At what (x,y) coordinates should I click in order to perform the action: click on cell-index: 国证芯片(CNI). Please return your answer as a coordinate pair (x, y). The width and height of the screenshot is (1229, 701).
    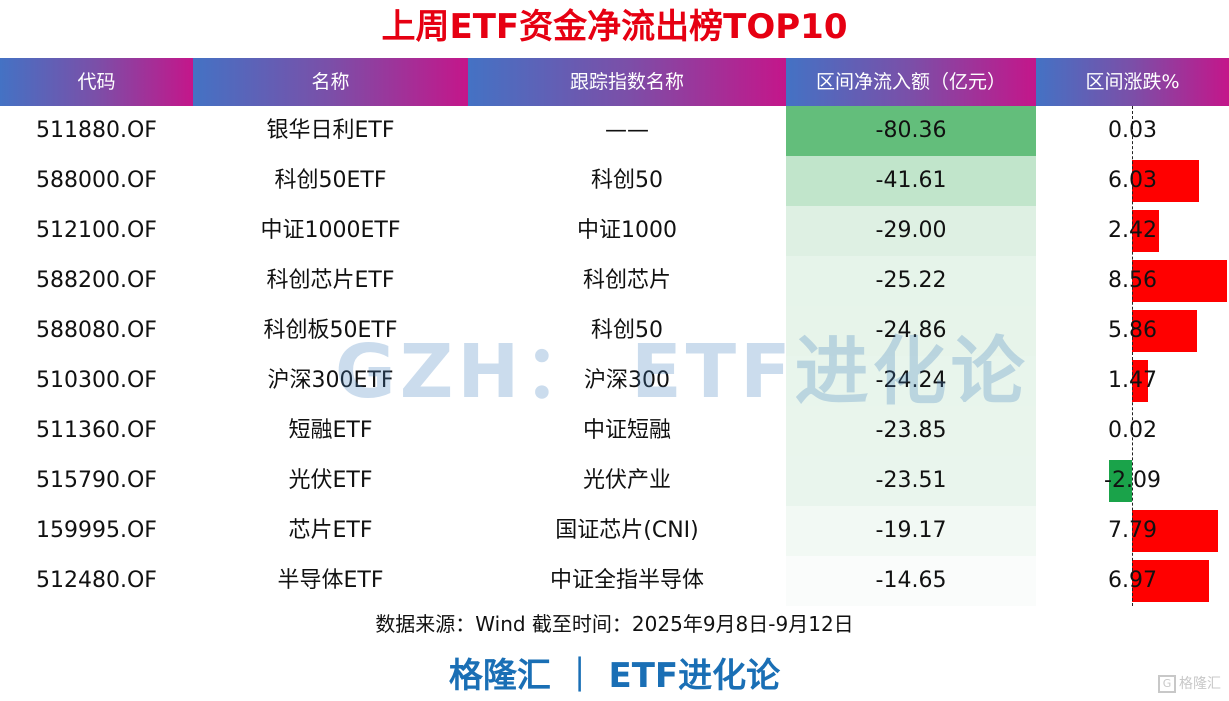
    Looking at the image, I should click on (627, 530).